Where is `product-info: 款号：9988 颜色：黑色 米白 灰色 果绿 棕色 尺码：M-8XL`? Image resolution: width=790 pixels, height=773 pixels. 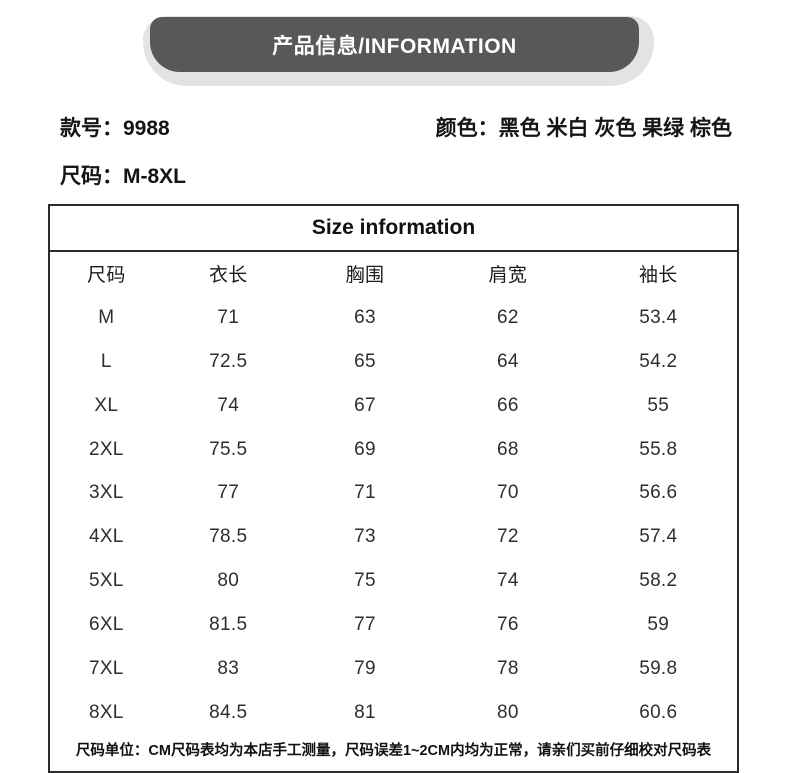 product-info: 款号：9988 颜色：黑色 米白 灰色 果绿 棕色 尺码：M-8XL is located at coordinates (395, 151).